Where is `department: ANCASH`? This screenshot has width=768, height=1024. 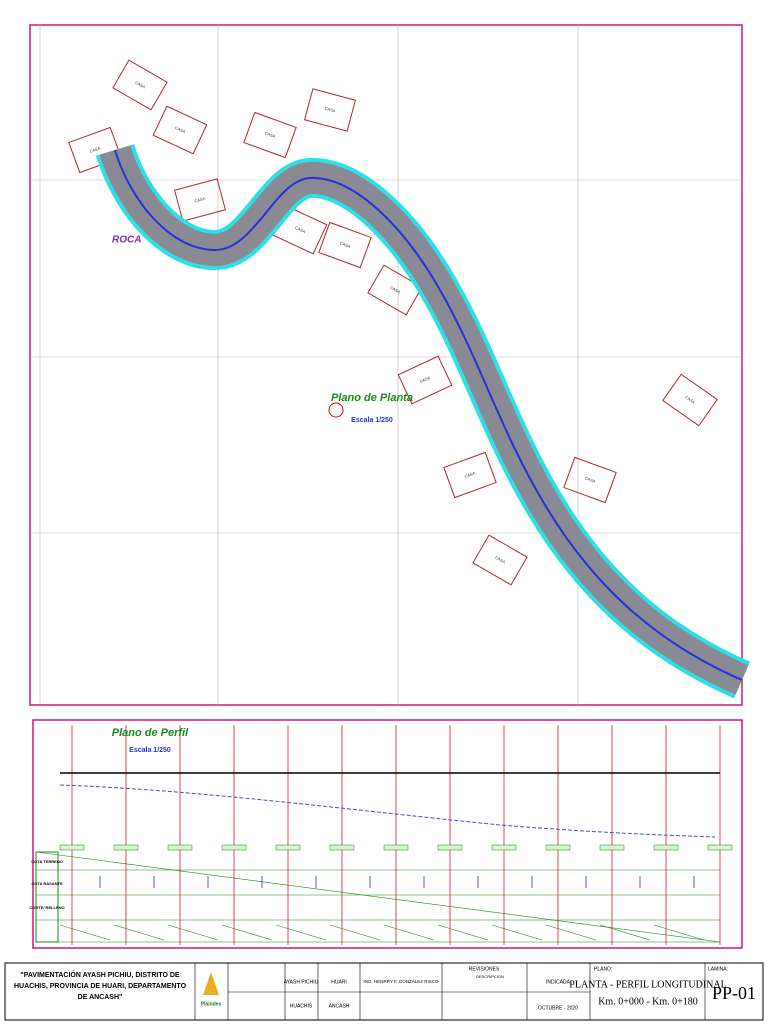
department: ANCASH is located at coordinates (339, 1006).